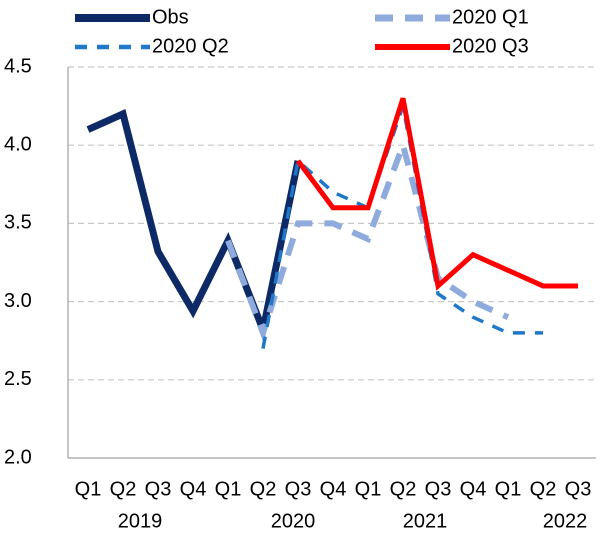 This screenshot has width=600, height=537. Describe the element at coordinates (18, 301) in the screenshot. I see `y-tick-label: 3.0` at that location.